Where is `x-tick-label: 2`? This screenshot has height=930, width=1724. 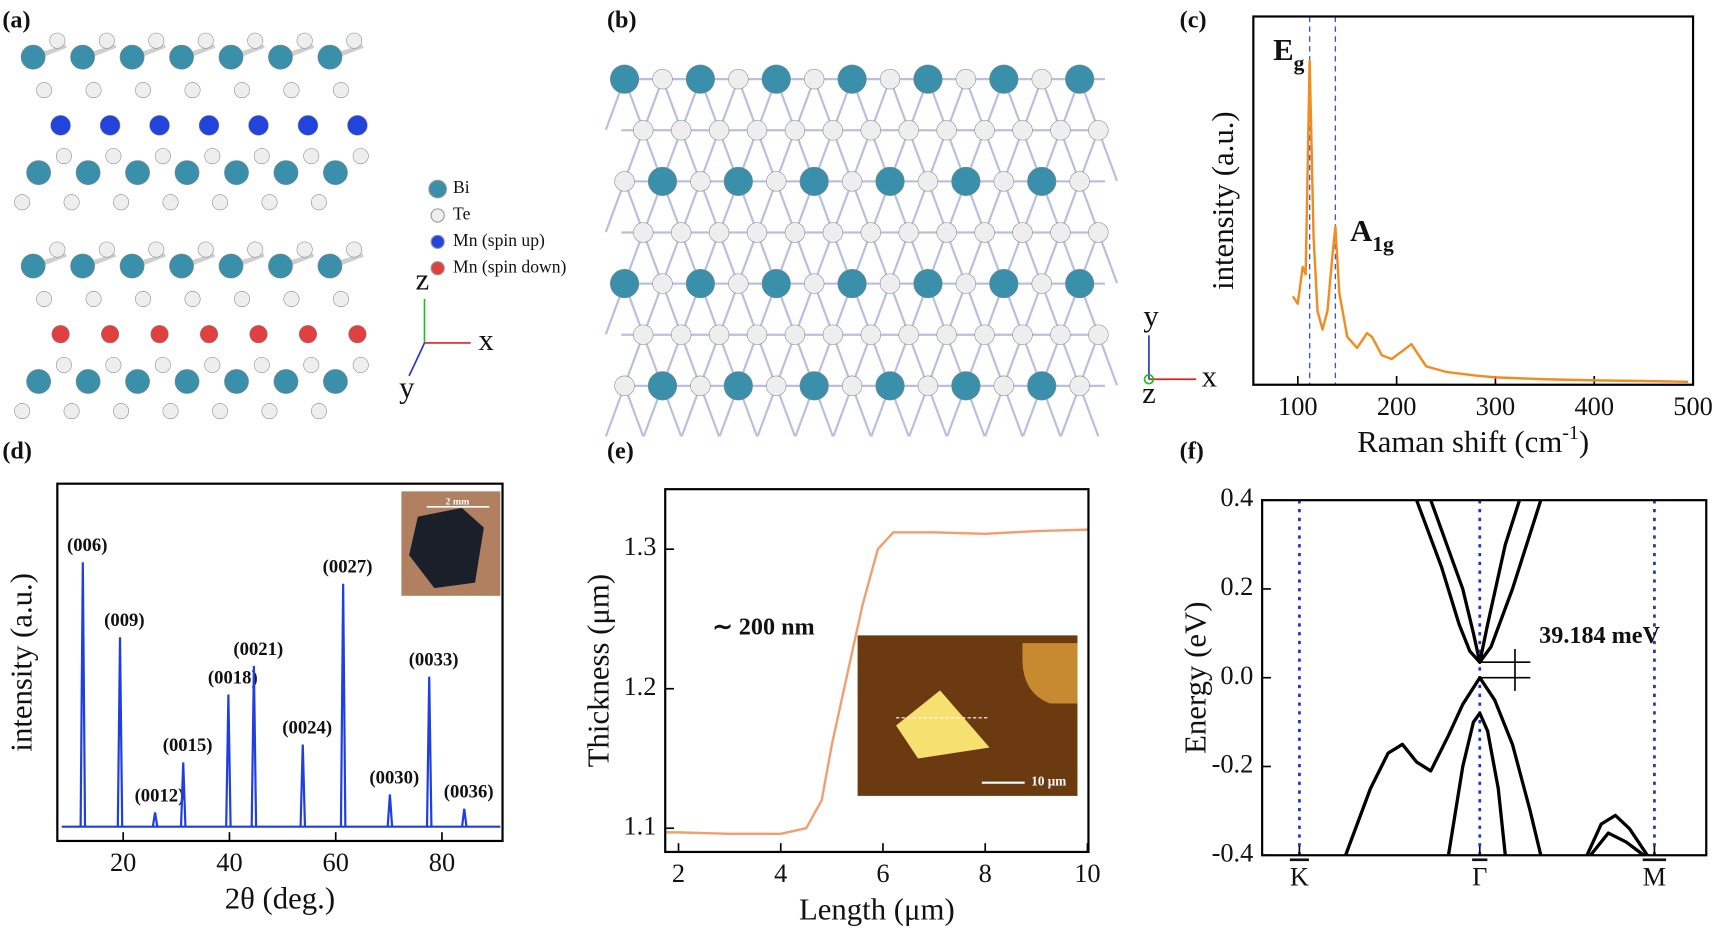 x-tick-label: 2 is located at coordinates (678, 873).